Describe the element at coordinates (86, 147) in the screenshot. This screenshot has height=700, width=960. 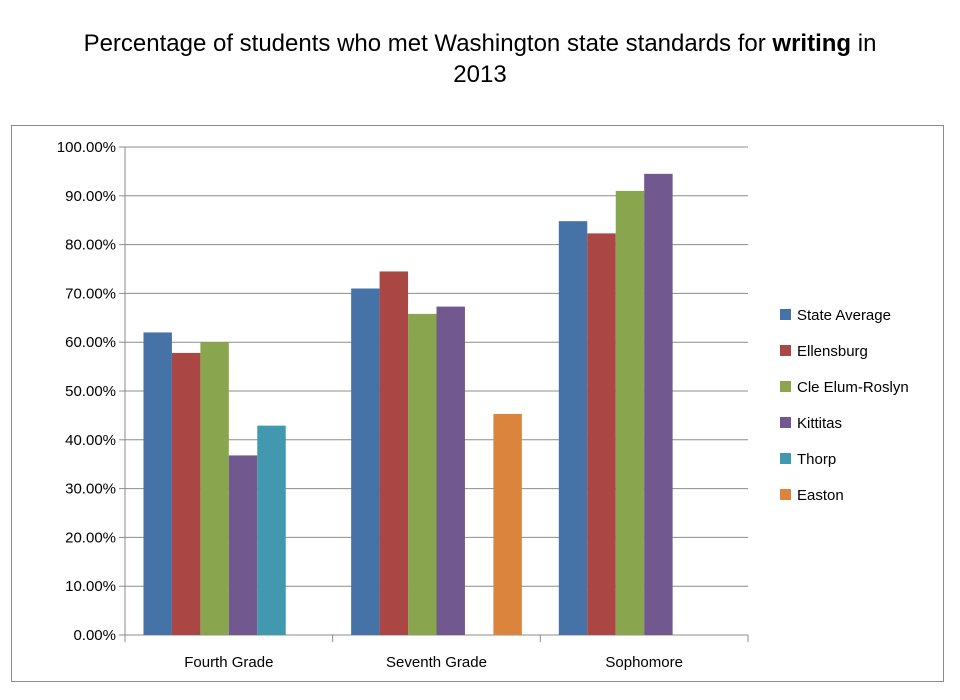
I see `y-tick-label: 100.00%` at that location.